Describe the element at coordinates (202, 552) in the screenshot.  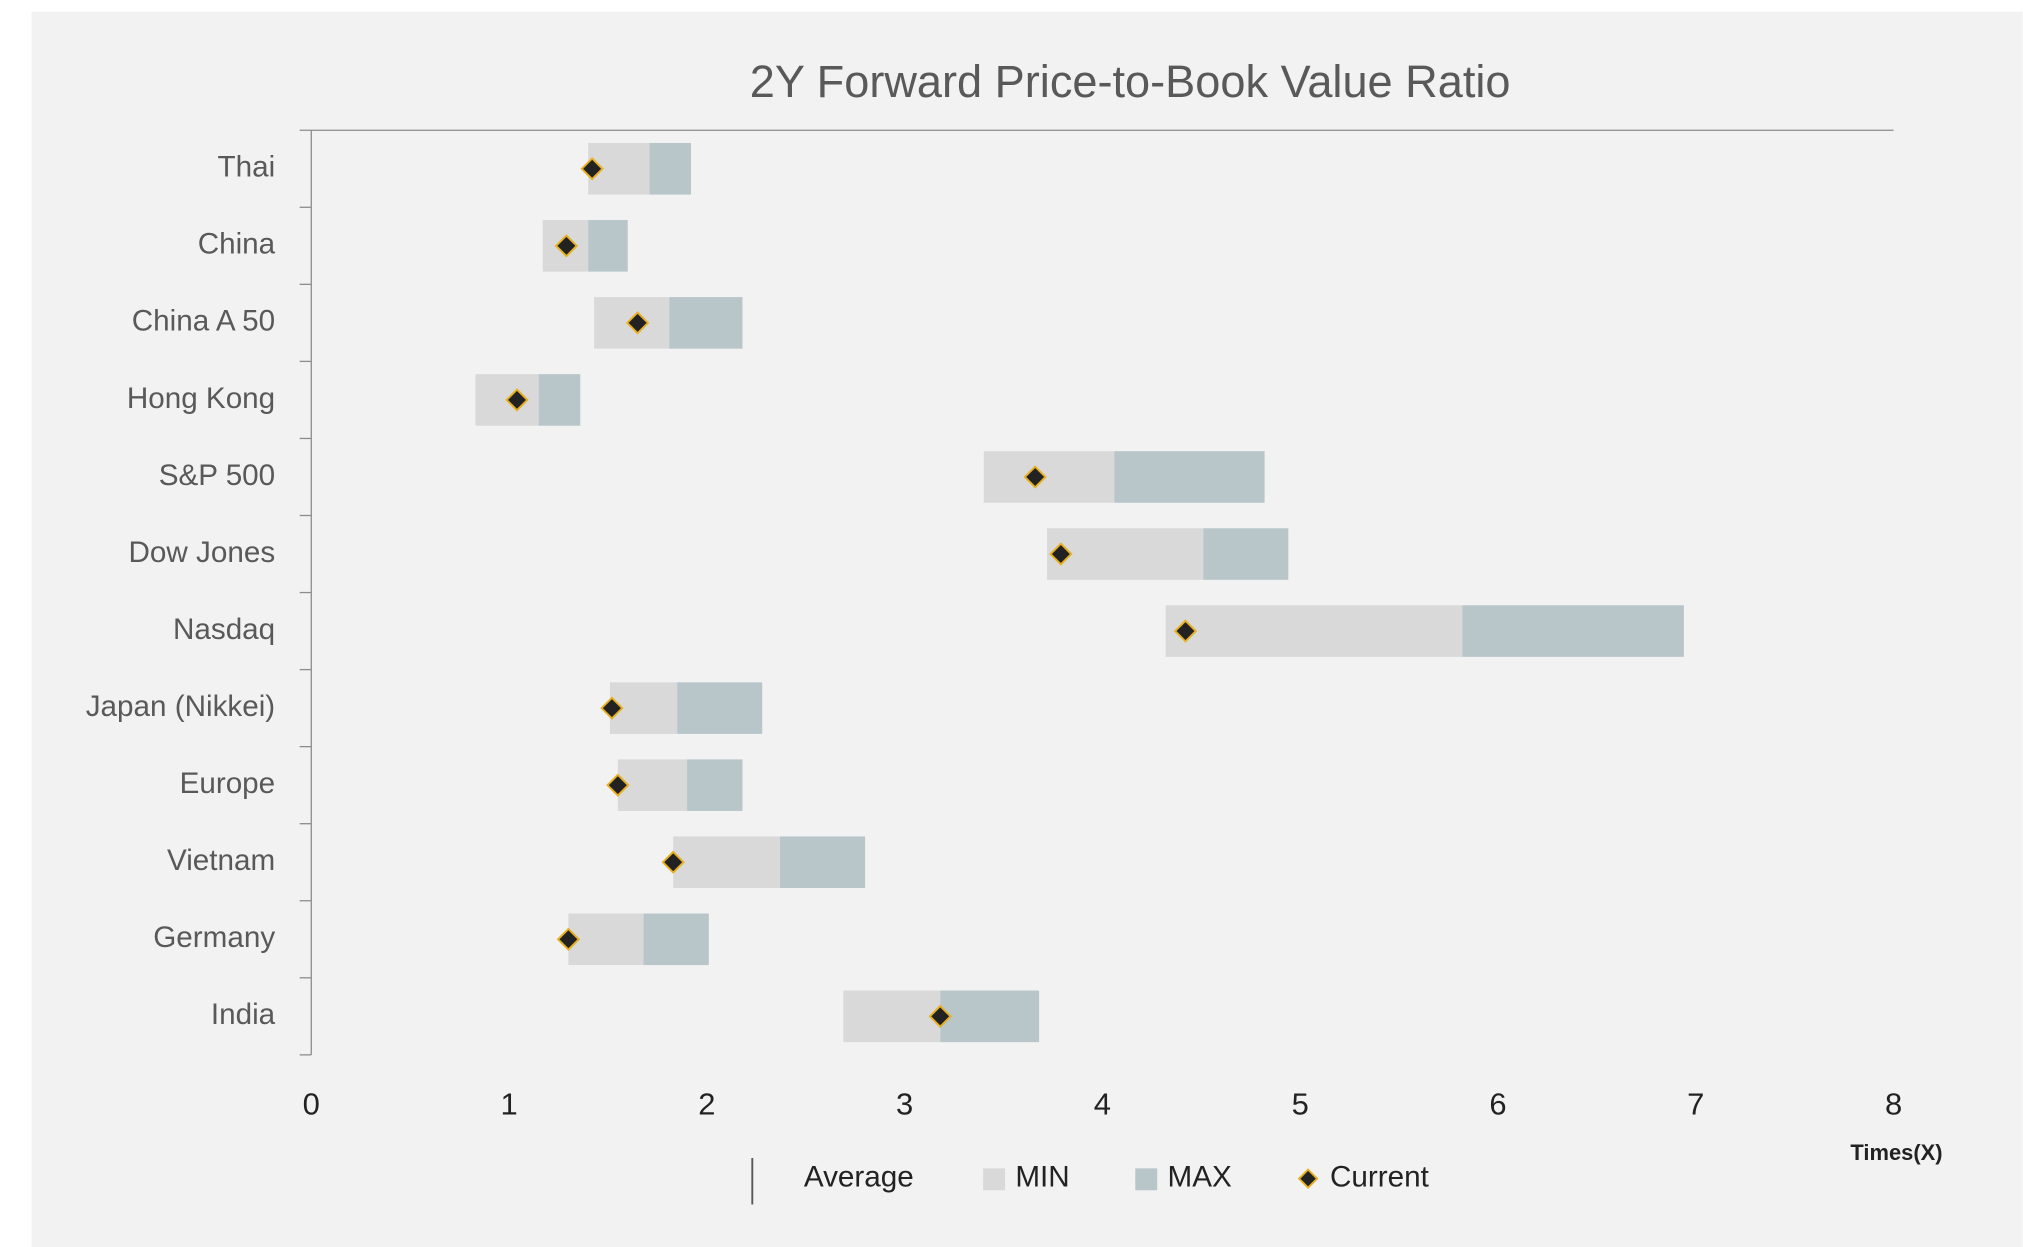
I see `category-label: Dow Jones` at that location.